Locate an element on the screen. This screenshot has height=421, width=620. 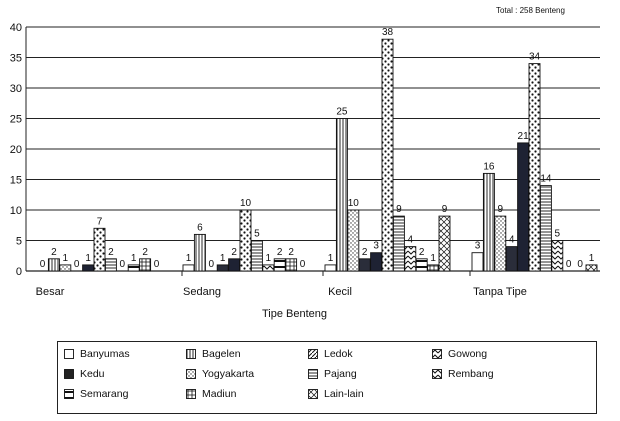
legend-item-gowong: Gowong is located at coordinates (459, 354).